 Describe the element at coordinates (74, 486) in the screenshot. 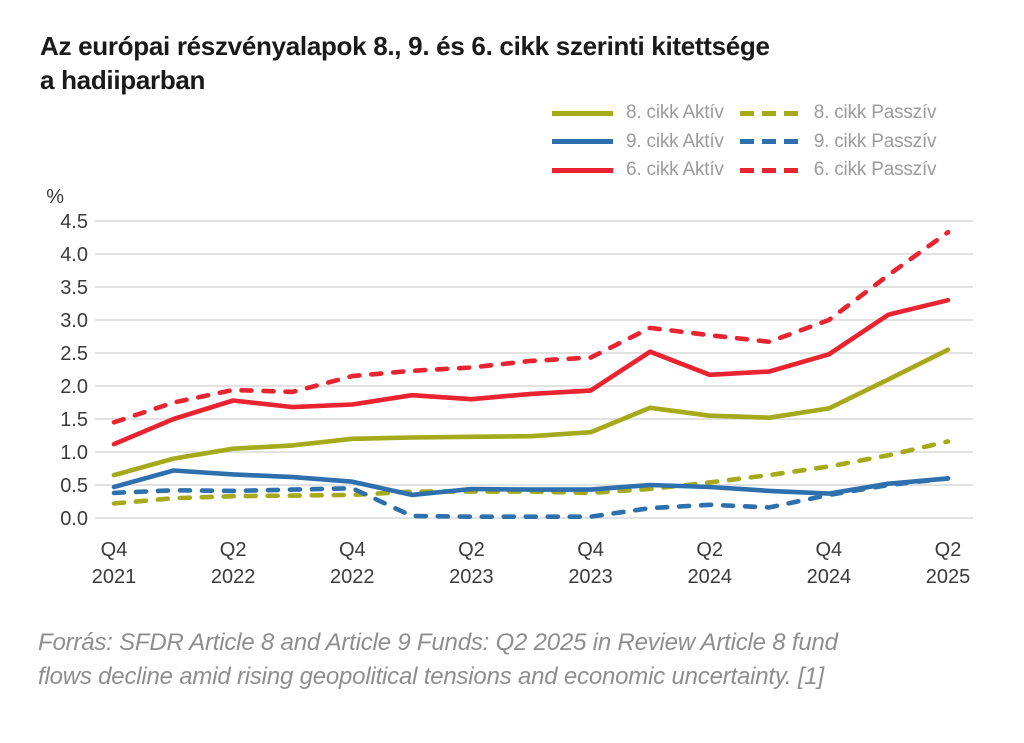

I see `svg-text: 0.5` at that location.